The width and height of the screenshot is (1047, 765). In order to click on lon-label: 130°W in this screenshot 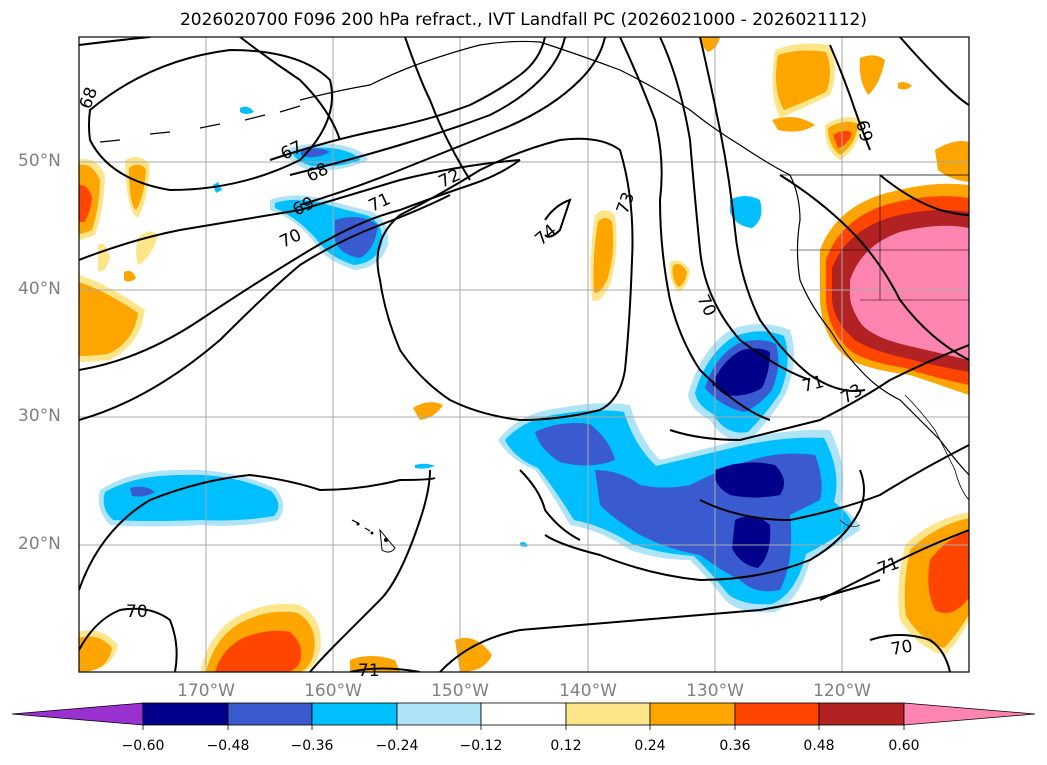, I will do `click(715, 691)`.